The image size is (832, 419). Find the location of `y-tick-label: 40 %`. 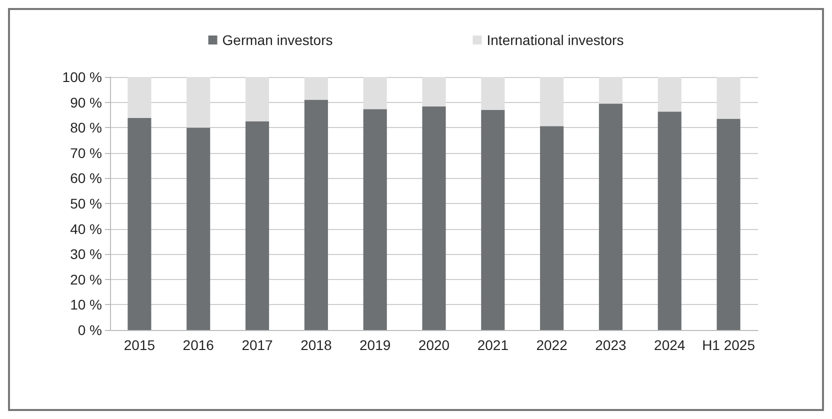

y-tick-label: 40 % is located at coordinates (86, 228).